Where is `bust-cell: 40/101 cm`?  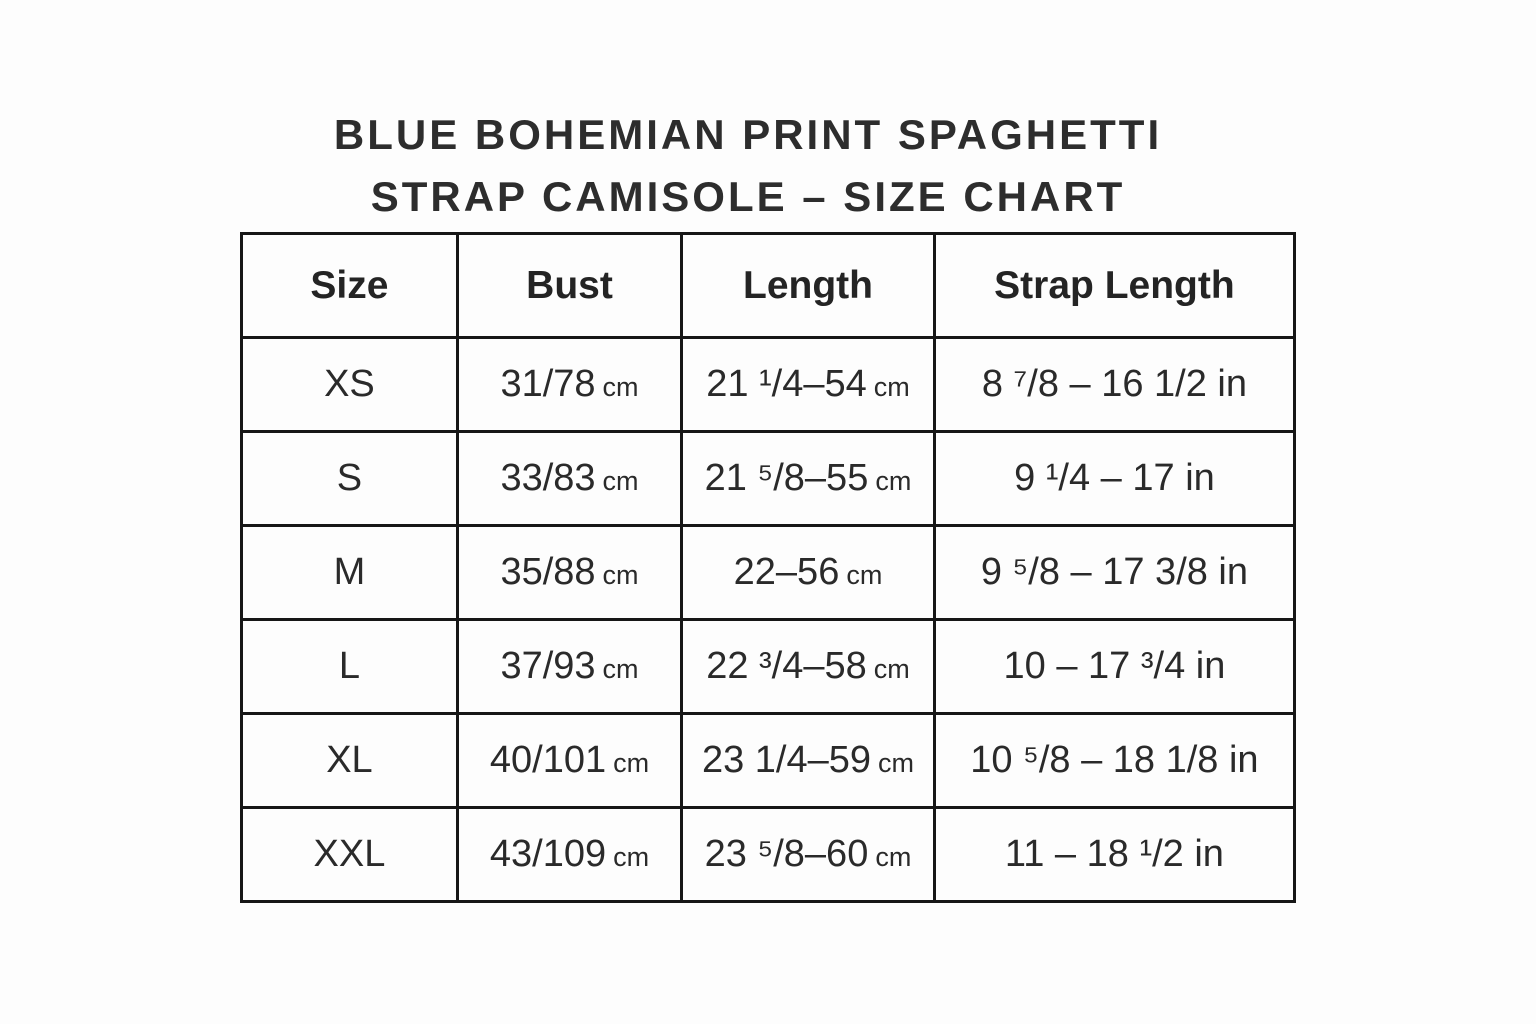 bust-cell: 40/101 cm is located at coordinates (569, 760).